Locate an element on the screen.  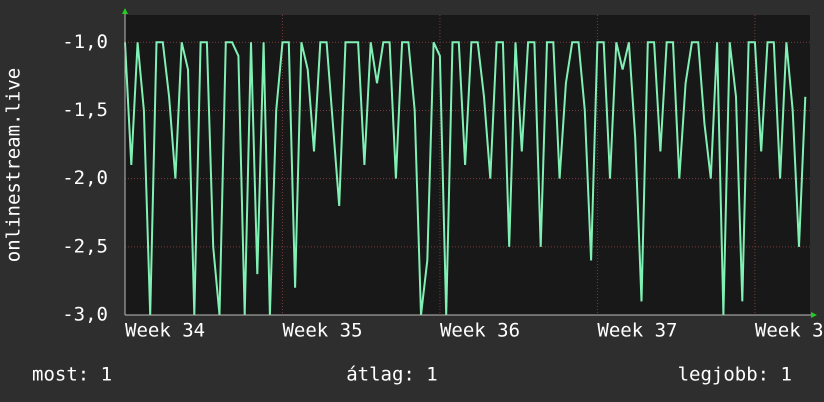
footer-max: legjobb: 1 is located at coordinates (735, 375).